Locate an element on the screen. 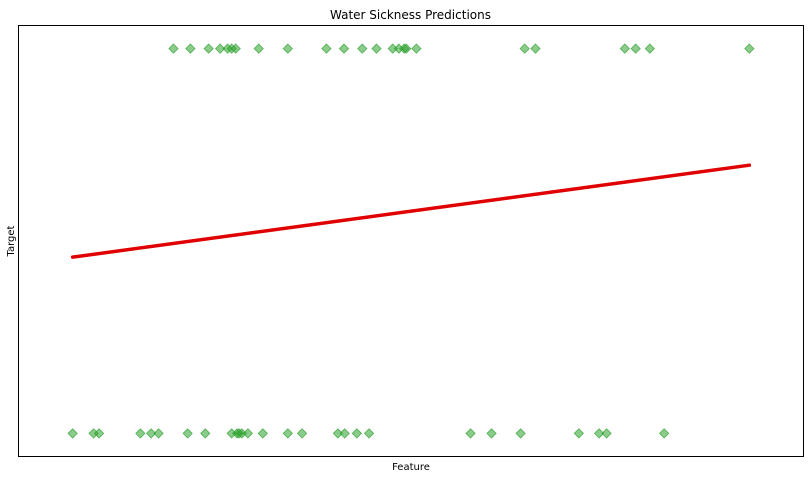 The width and height of the screenshot is (809, 479). y-axis-label: Target is located at coordinates (11, 241).